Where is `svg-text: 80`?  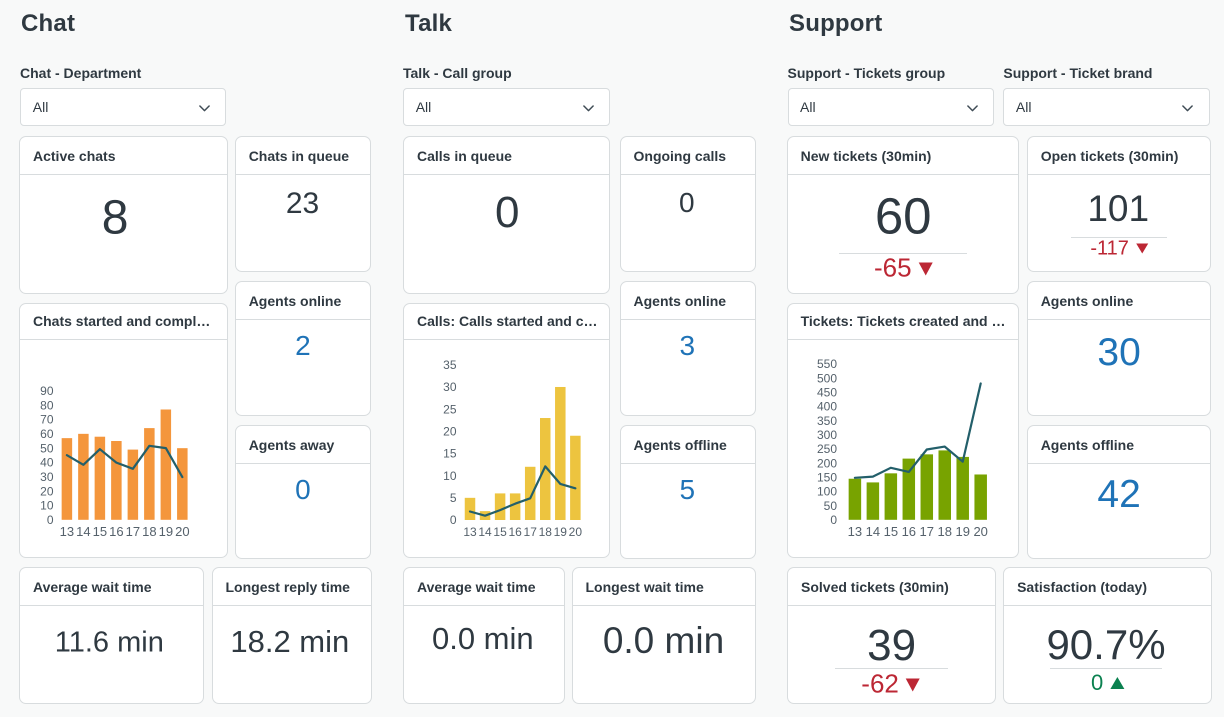 svg-text: 80 is located at coordinates (47, 405).